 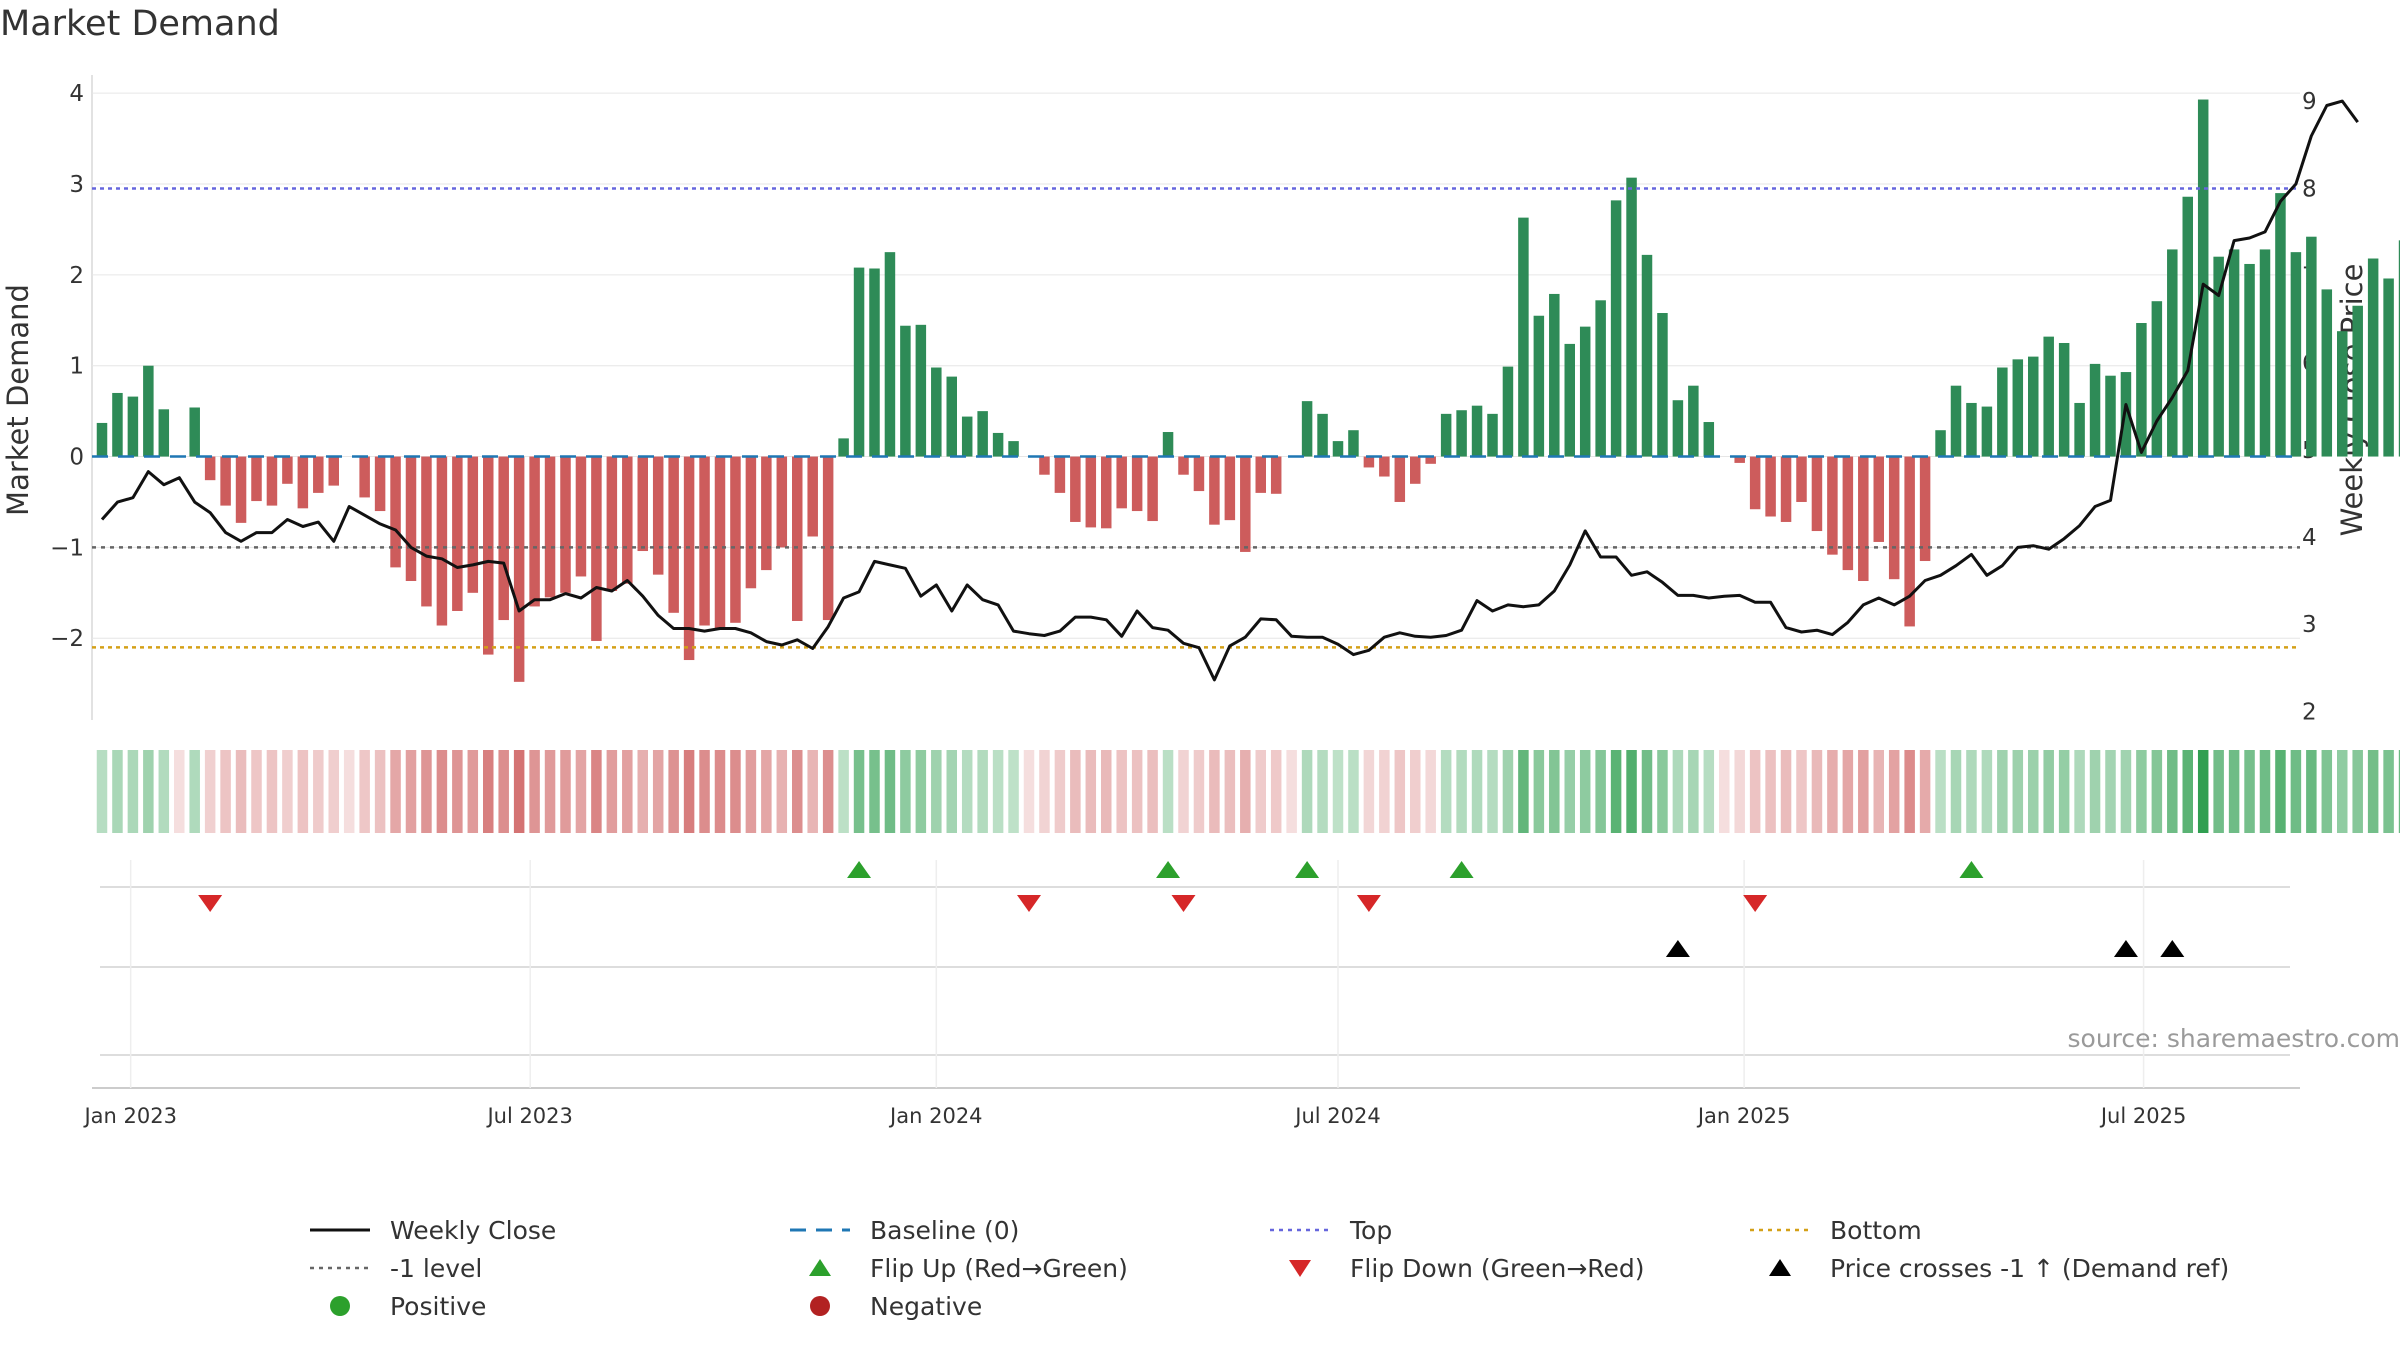 I want to click on legend-bottom: Bottom, so click(x=1836, y=1230).